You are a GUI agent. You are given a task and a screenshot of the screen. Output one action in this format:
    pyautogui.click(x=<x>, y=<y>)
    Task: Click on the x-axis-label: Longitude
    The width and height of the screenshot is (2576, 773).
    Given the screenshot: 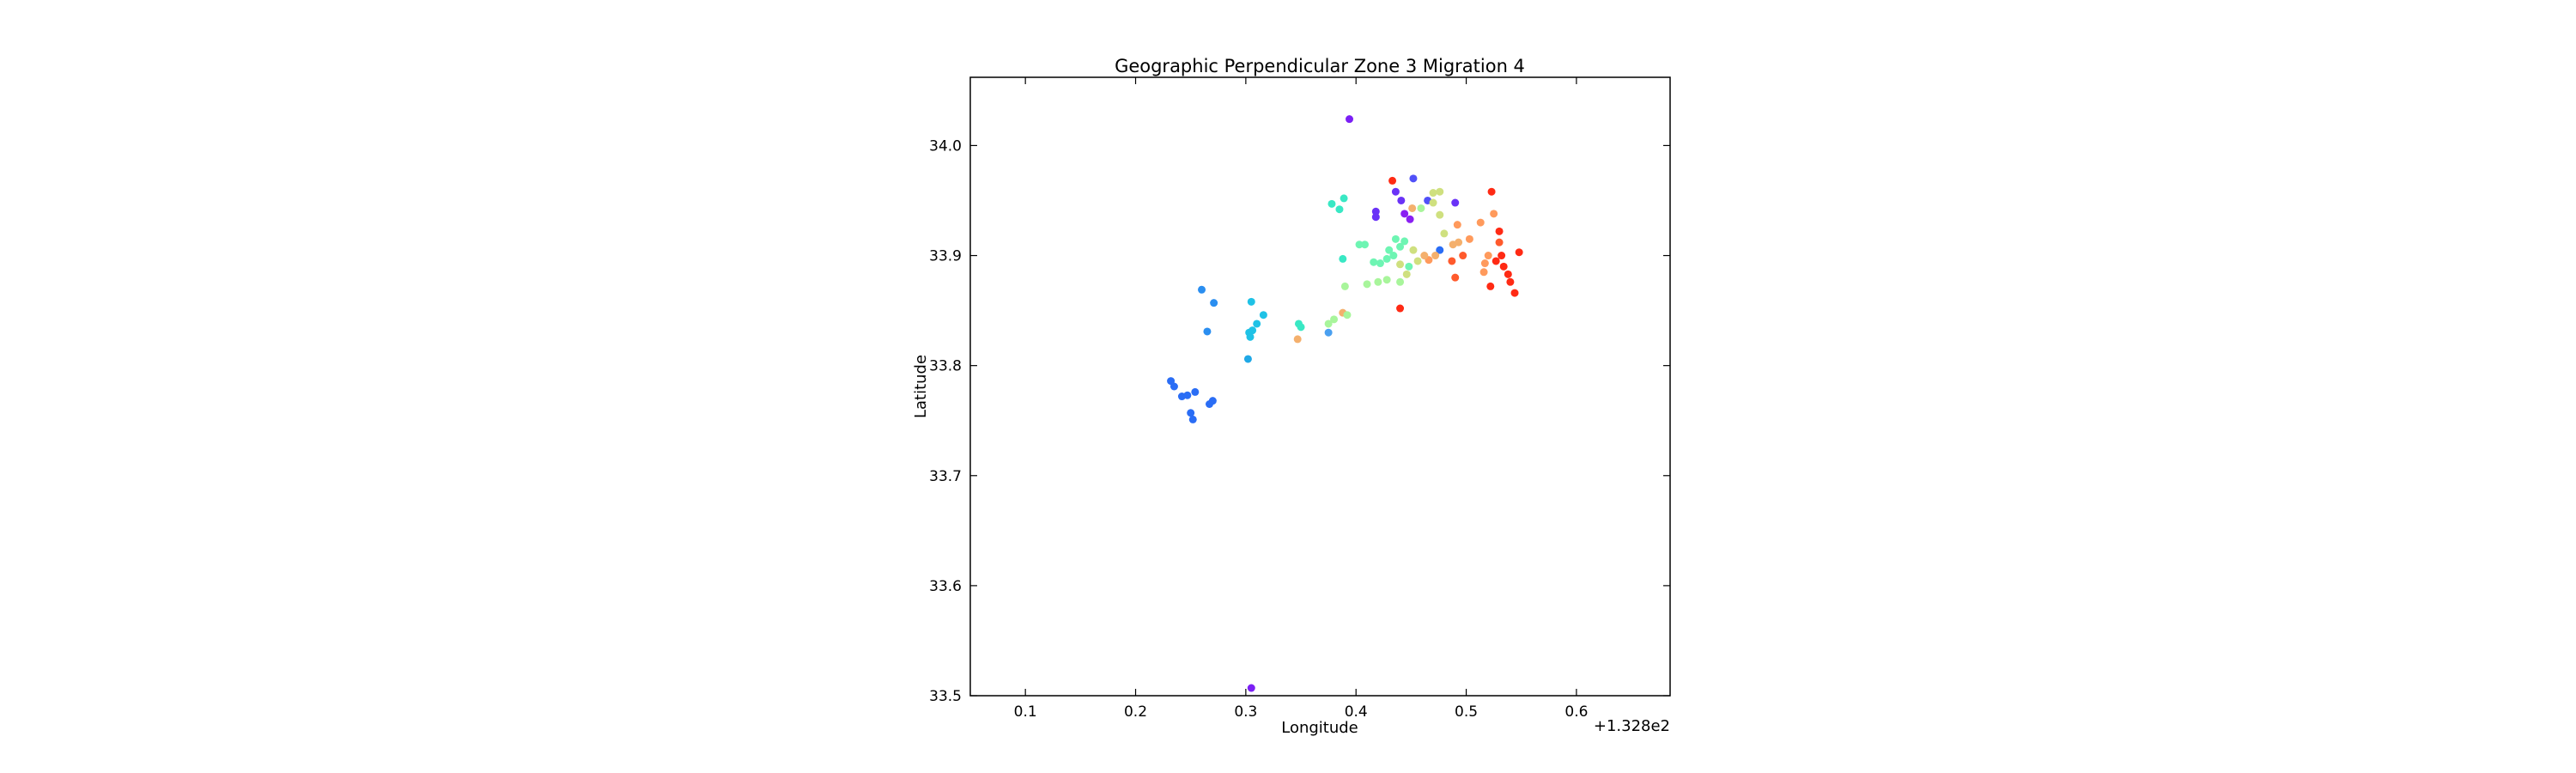 What is the action you would take?
    pyautogui.click(x=1319, y=728)
    